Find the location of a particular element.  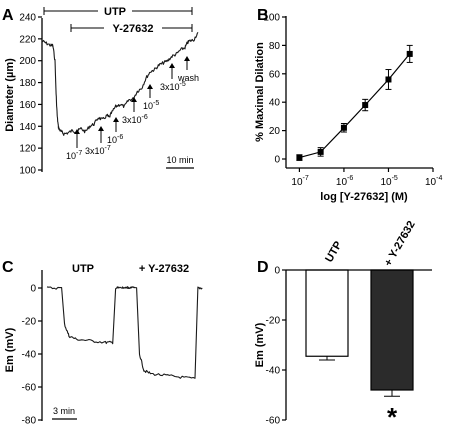

label-3e-5: 3x10⁻⁵ is located at coordinates (173, 86).